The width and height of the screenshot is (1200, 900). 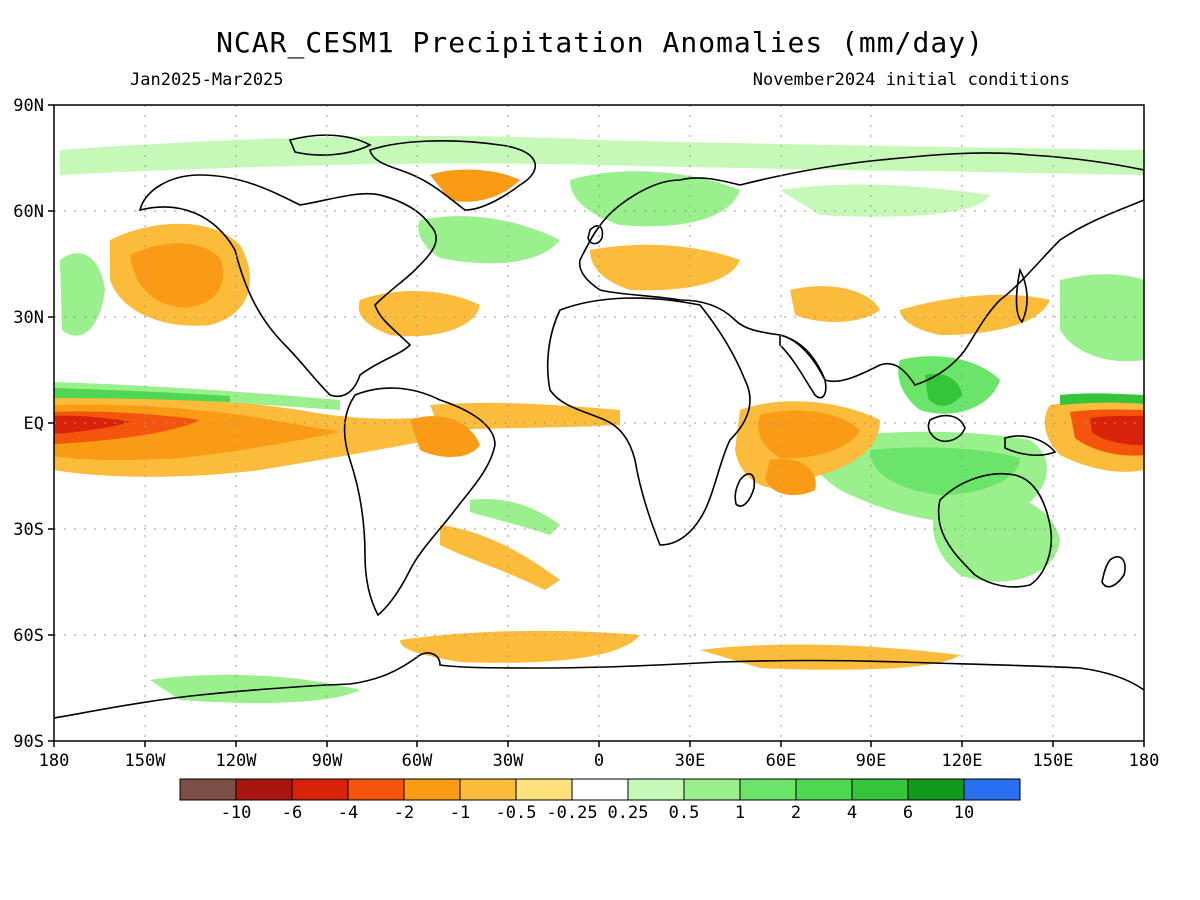 I want to click on colorbar-label: -2, so click(x=404, y=813).